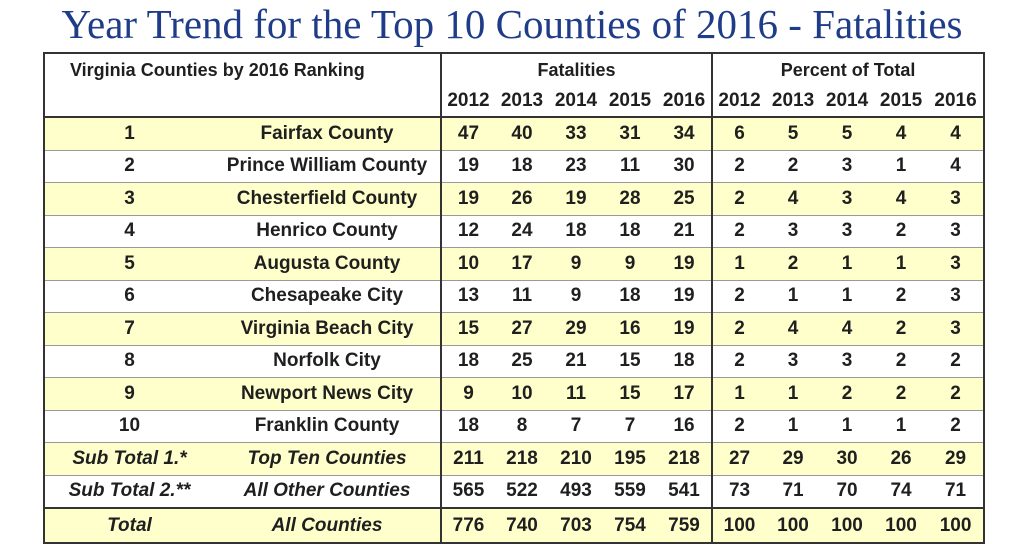 This screenshot has width=1024, height=544. What do you see at coordinates (576, 426) in the screenshot?
I see `fatalities-value: 7` at bounding box center [576, 426].